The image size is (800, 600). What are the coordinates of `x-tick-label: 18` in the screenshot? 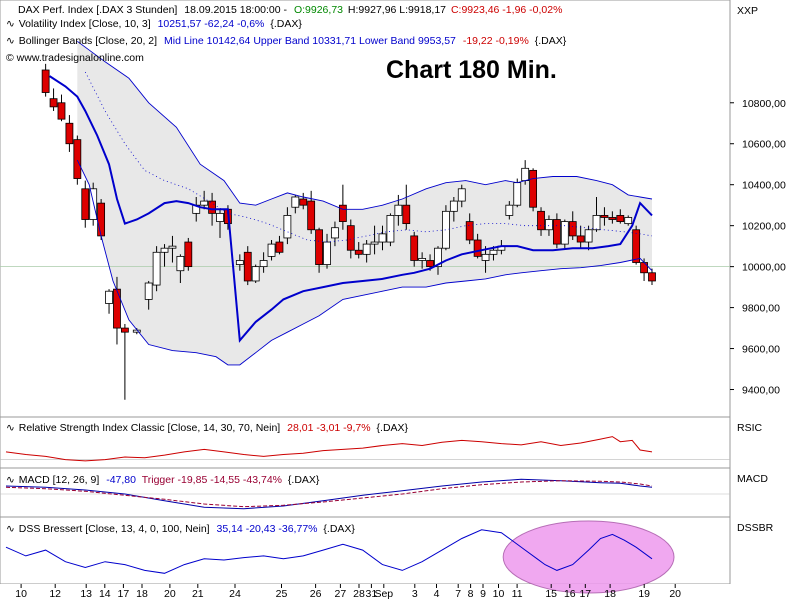 It's located at (142, 594).